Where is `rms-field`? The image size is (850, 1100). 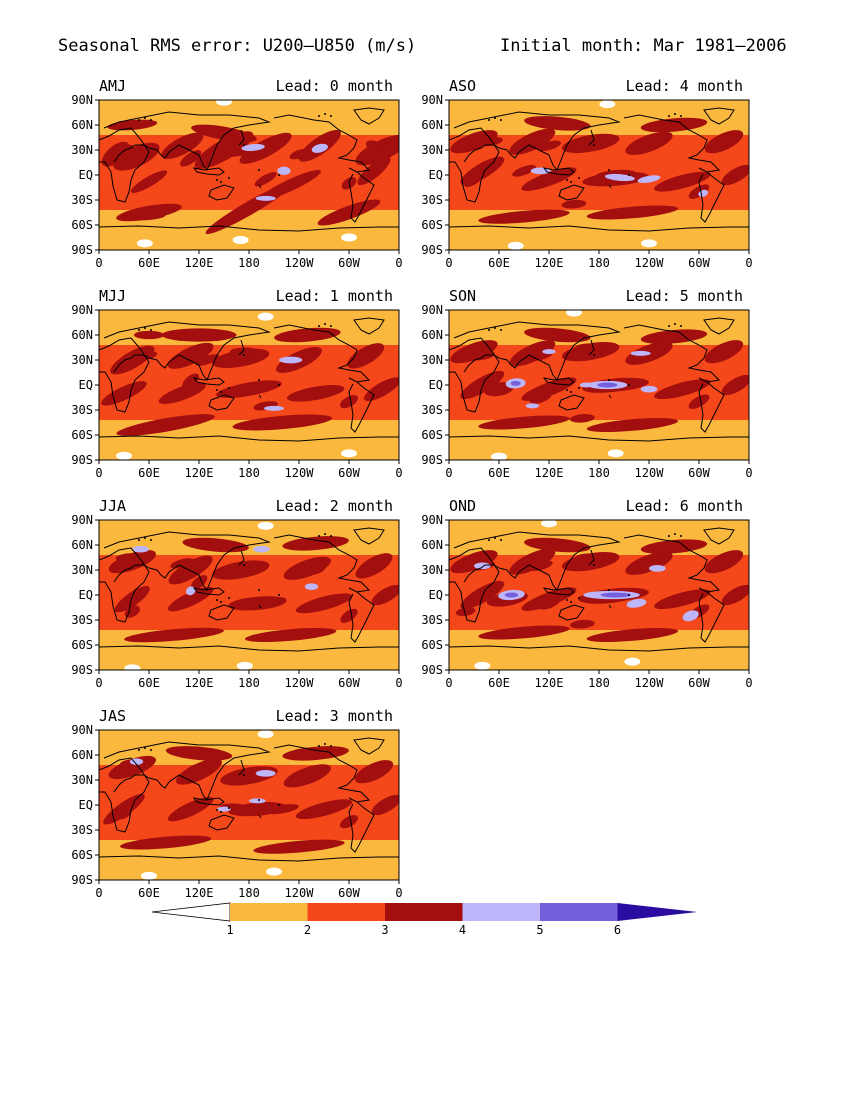
rms-field is located at coordinates (249, 805).